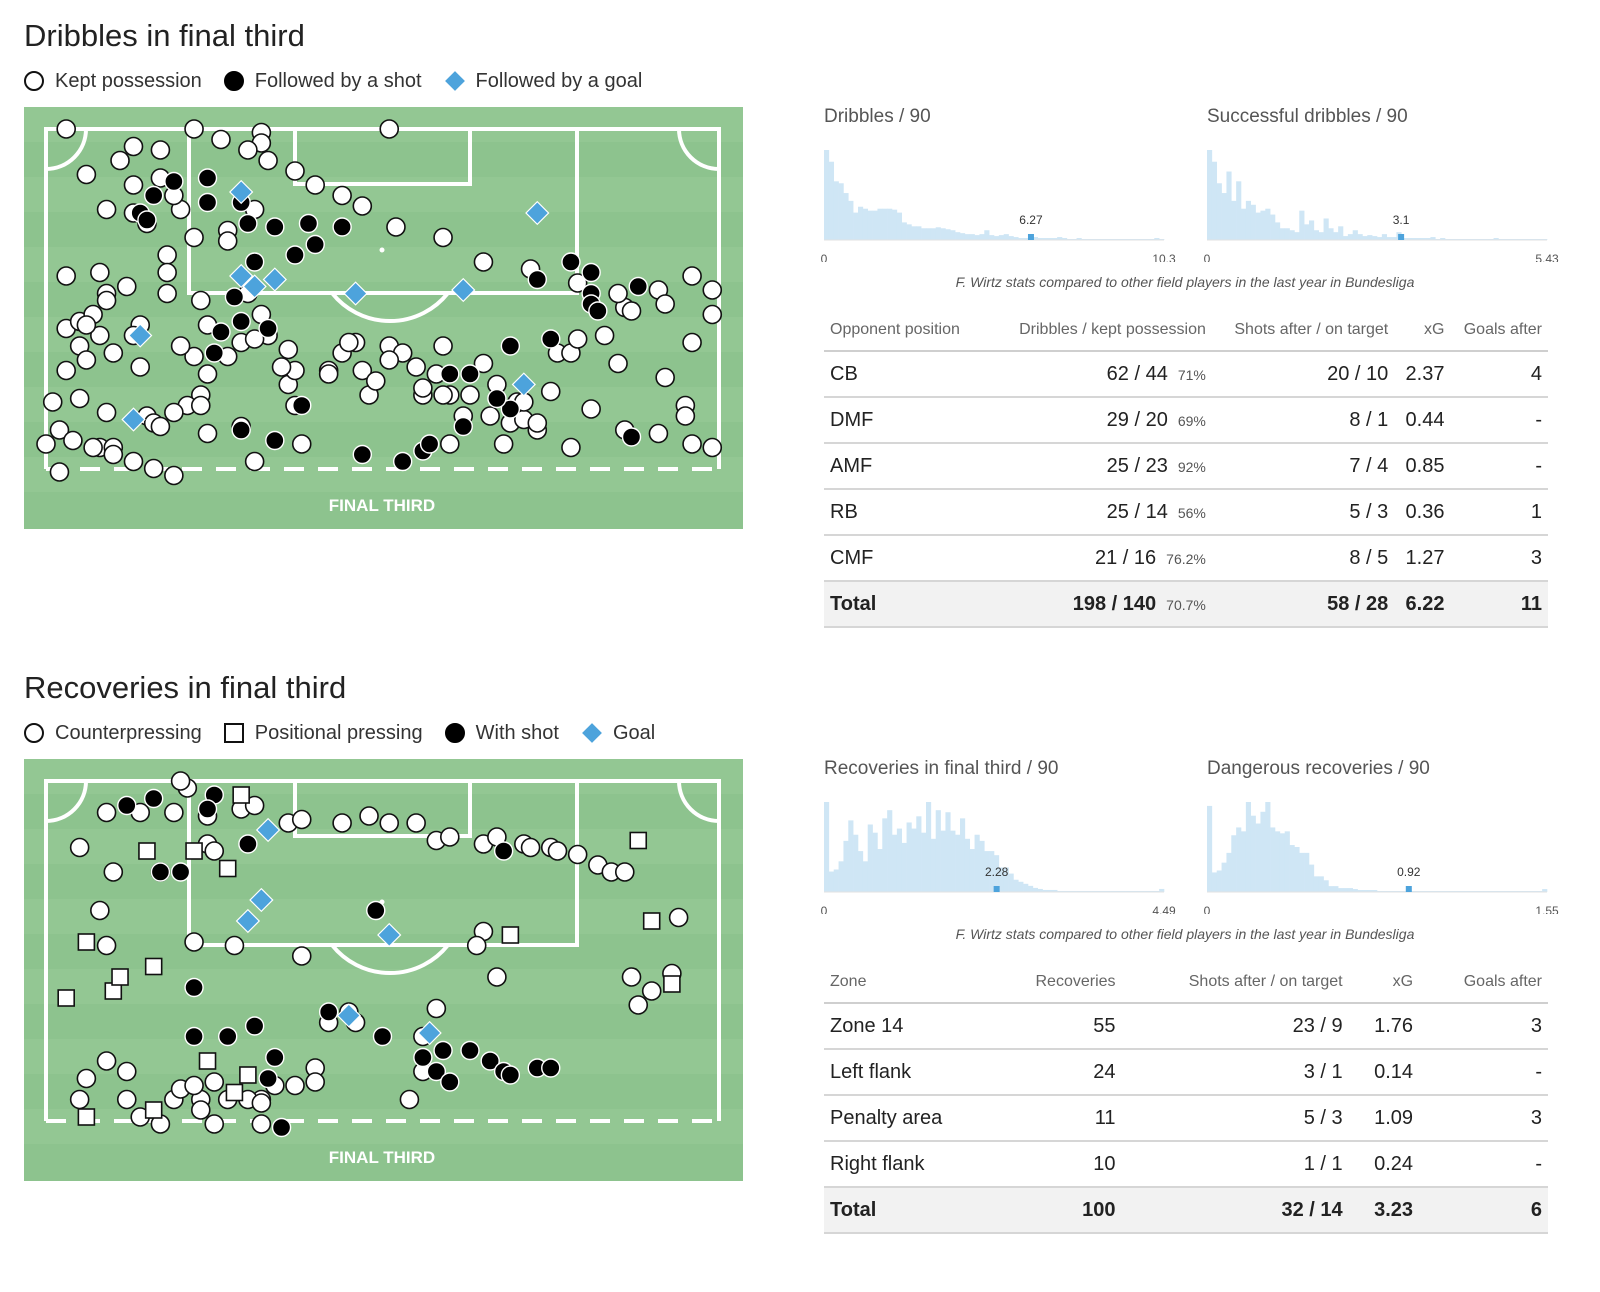 The width and height of the screenshot is (1600, 1292). Describe the element at coordinates (1303, 512) in the screenshot. I see `cell-shots: 5 / 3` at that location.